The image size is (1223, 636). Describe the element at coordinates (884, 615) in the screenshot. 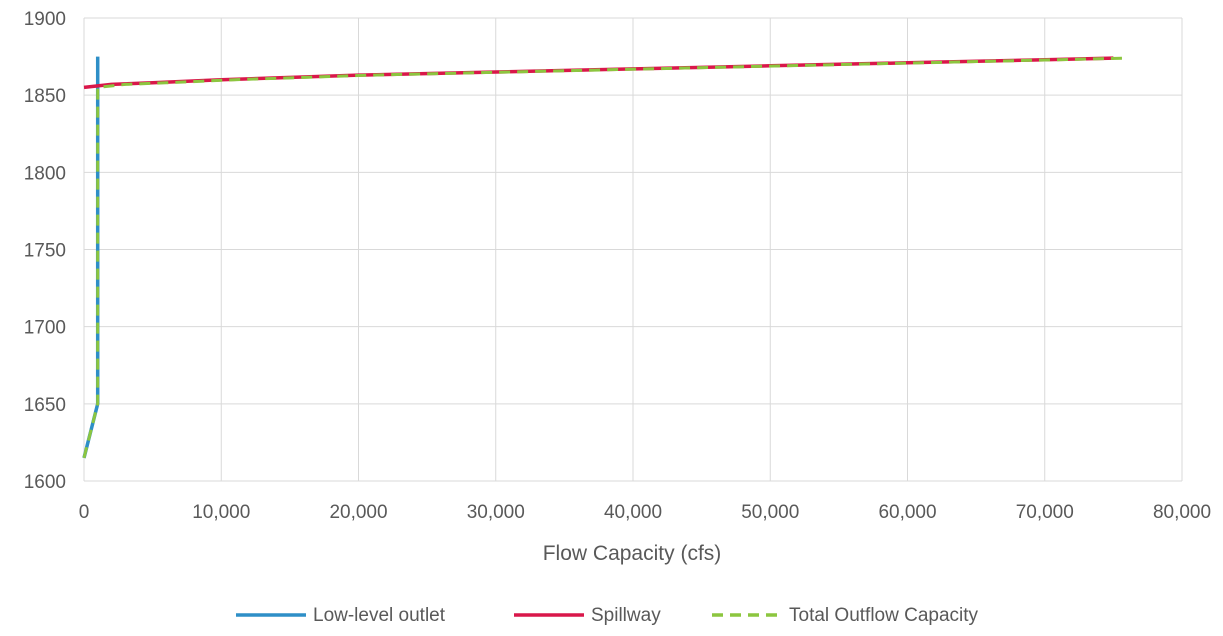

I see `legend-label: Total Outflow Capacity` at that location.